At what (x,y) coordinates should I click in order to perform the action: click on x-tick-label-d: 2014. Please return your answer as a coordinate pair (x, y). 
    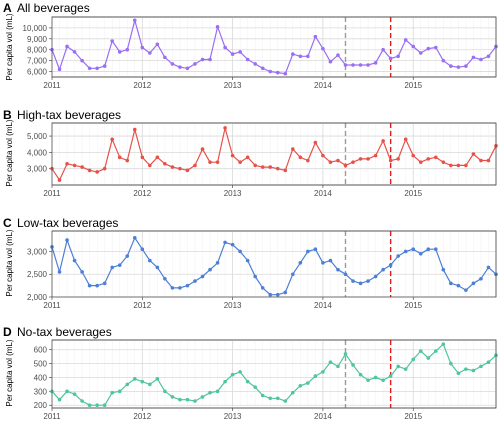
    Looking at the image, I should click on (323, 416).